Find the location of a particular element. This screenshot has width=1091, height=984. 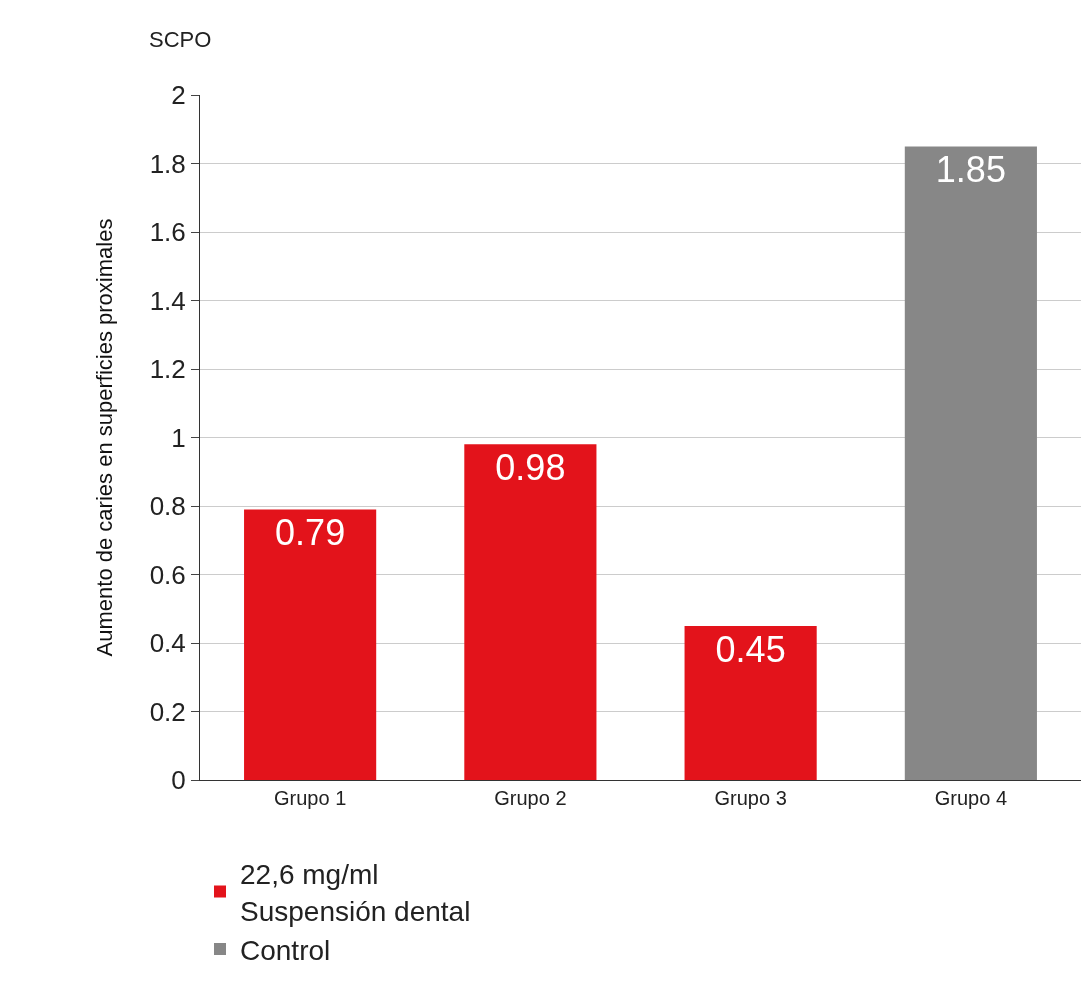

data-label: 1.85 is located at coordinates (970, 170).